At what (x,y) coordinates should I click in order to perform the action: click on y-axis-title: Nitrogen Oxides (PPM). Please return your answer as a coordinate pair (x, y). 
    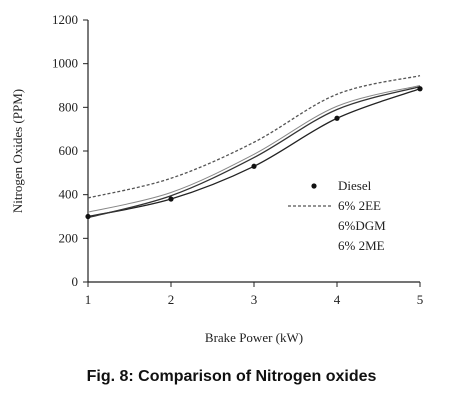
    Looking at the image, I should click on (17, 151).